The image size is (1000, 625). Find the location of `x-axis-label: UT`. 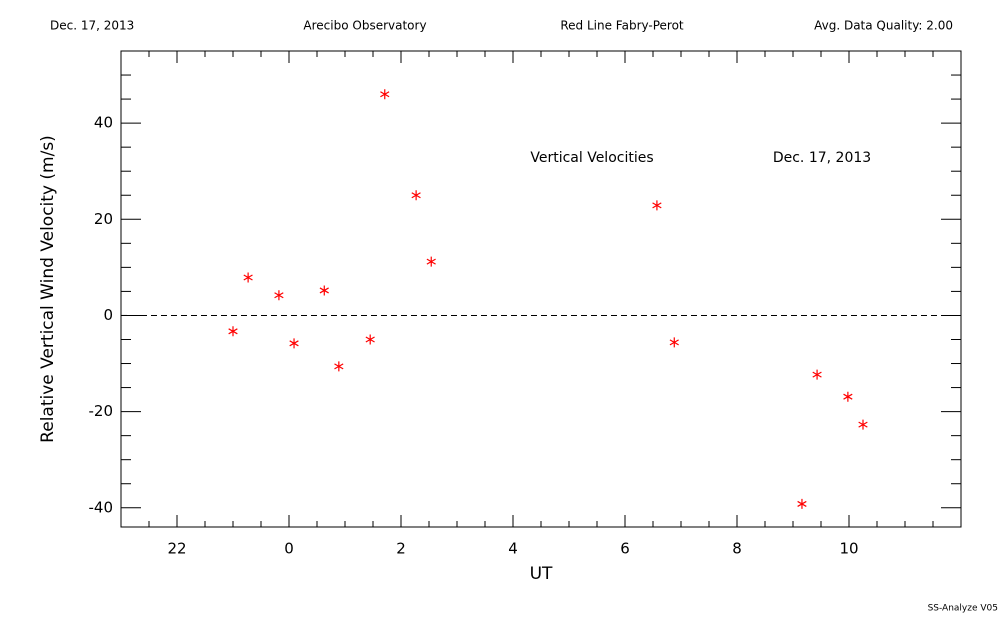

x-axis-label: UT is located at coordinates (541, 574).